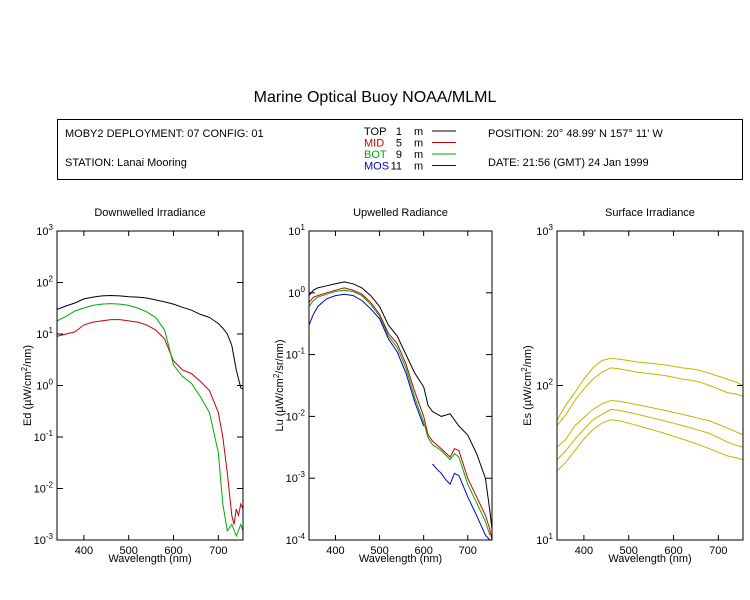 This screenshot has height=600, width=750. What do you see at coordinates (527, 385) in the screenshot?
I see `y-axis-label: Es (µW/cm2/nm)` at bounding box center [527, 385].